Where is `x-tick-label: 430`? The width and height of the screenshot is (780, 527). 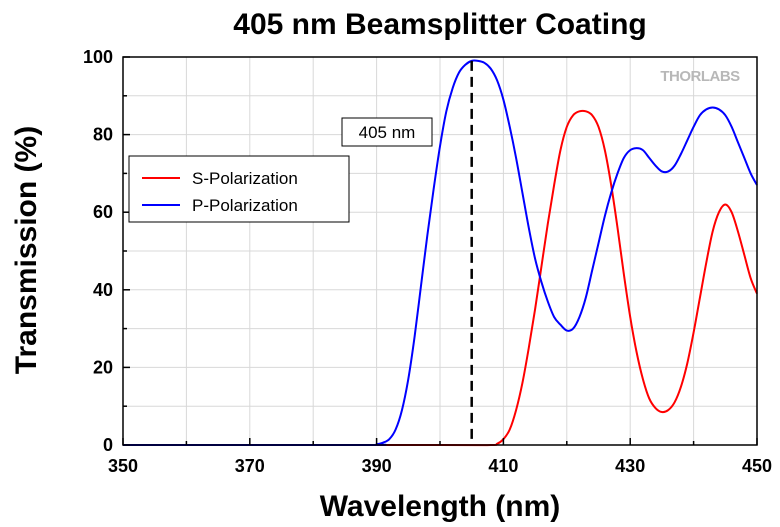 x-tick-label: 430 is located at coordinates (630, 466).